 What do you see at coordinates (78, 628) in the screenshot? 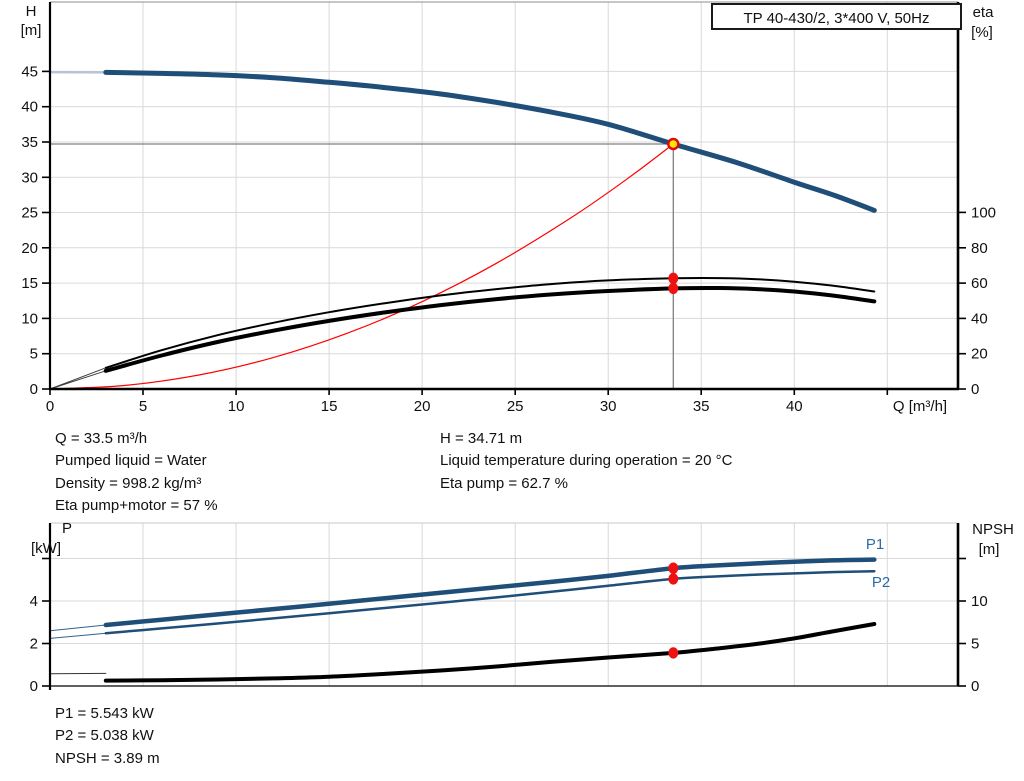
I see `p1-curve-lead` at bounding box center [78, 628].